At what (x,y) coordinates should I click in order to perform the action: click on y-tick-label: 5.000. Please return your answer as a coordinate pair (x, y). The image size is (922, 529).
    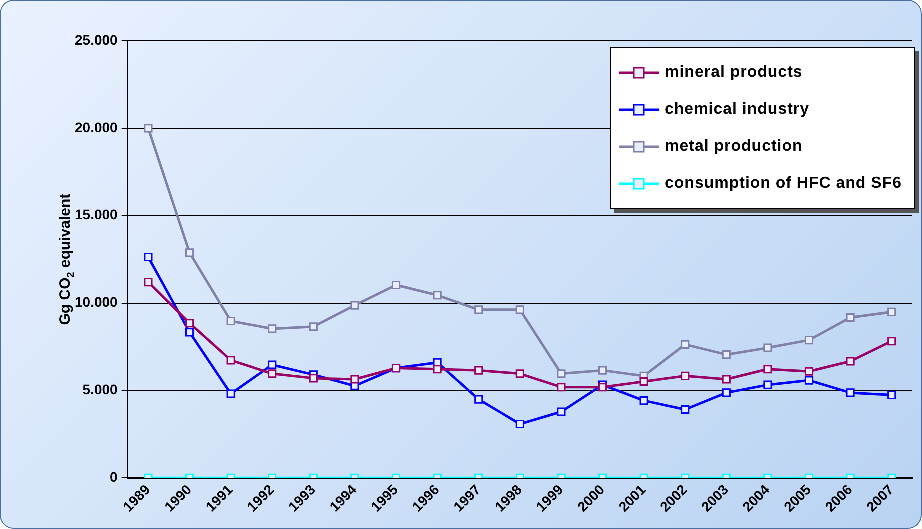
    Looking at the image, I should click on (100, 390).